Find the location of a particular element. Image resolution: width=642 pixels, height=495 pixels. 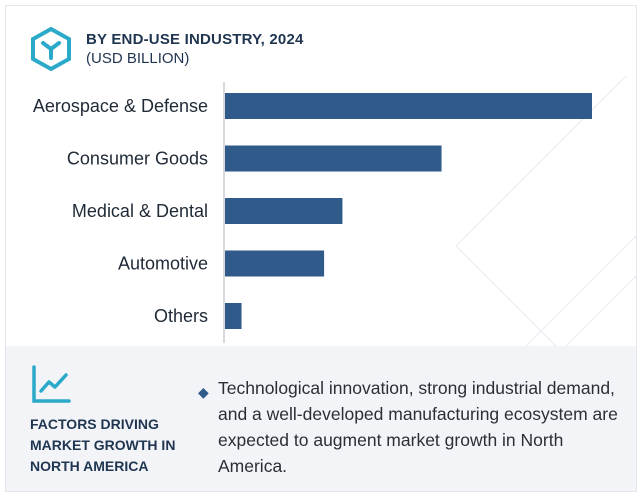

line-chart-icon is located at coordinates (51, 384).